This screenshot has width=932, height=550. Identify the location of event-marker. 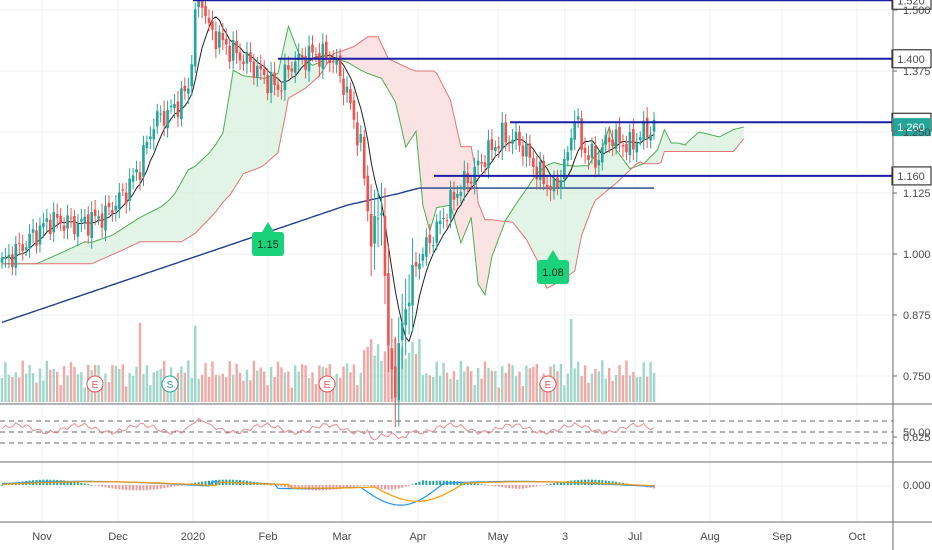
(327, 384).